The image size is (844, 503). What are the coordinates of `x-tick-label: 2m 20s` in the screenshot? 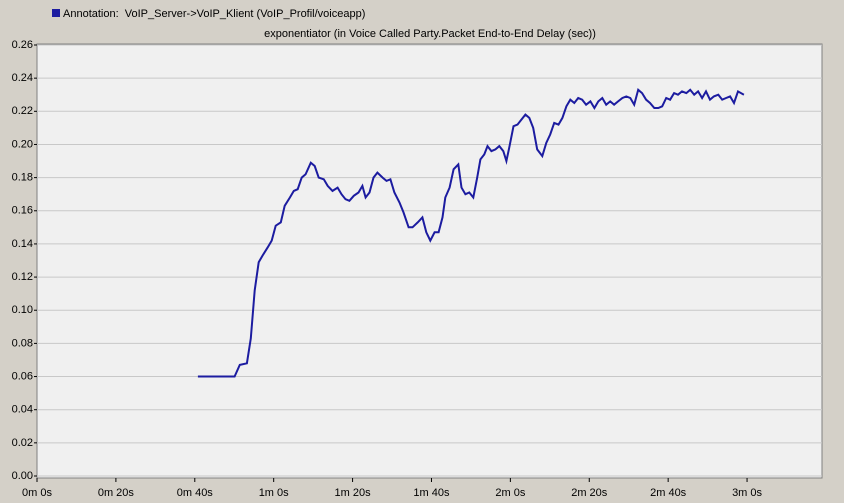 It's located at (589, 493).